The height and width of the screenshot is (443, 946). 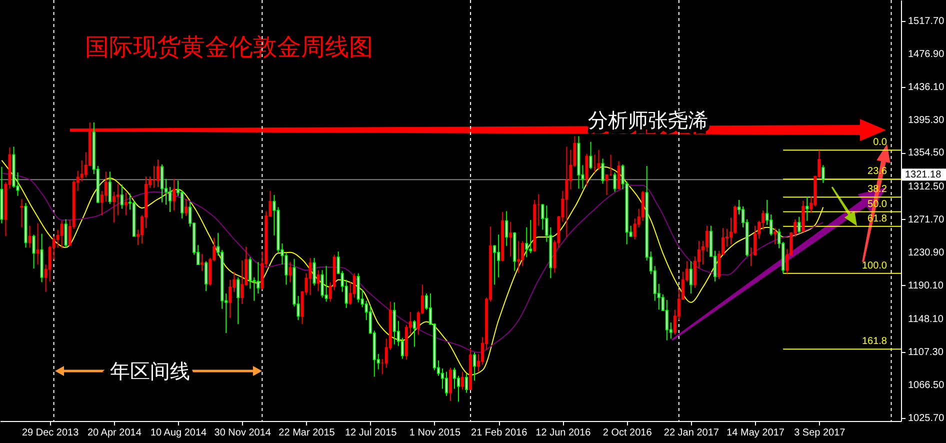 I want to click on annotation: 分析师张尧浠, so click(x=648, y=120).